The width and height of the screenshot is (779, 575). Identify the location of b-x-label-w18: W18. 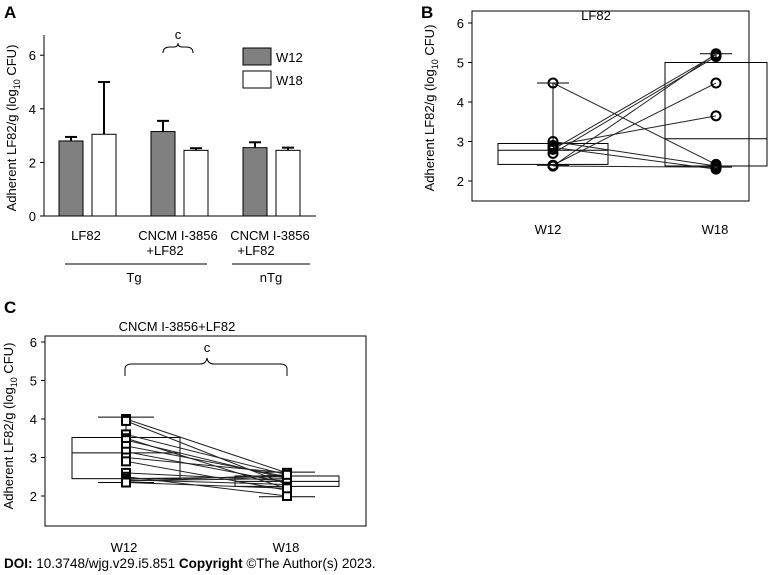
(715, 229).